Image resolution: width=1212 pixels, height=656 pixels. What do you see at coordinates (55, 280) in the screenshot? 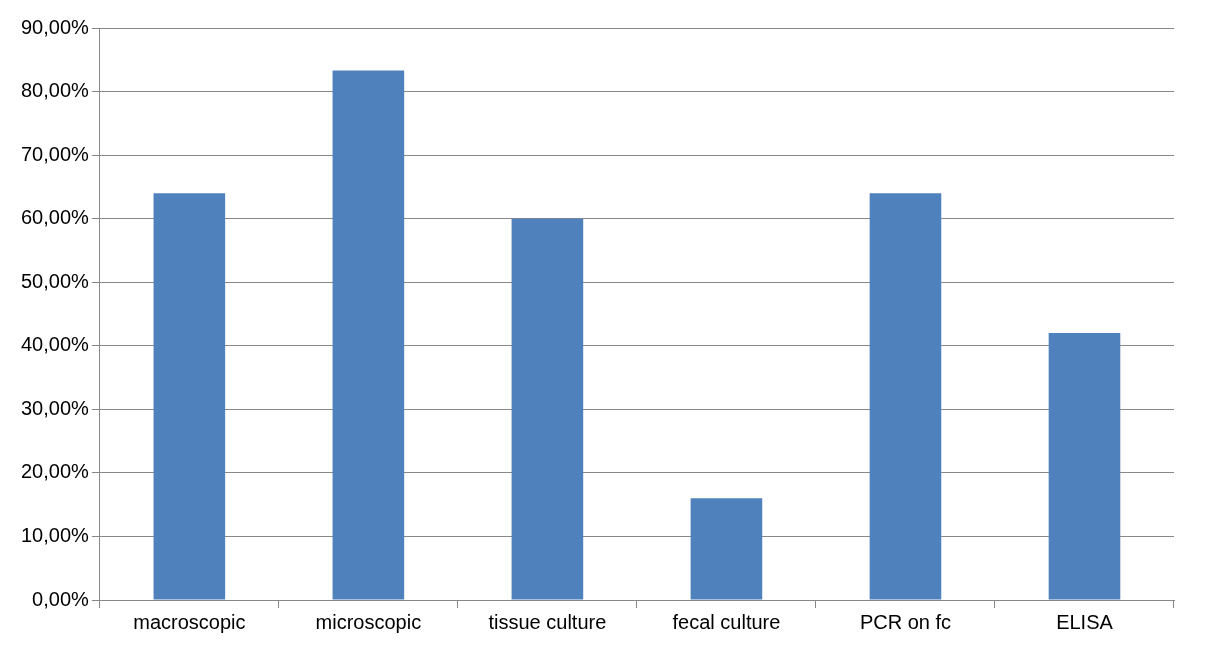
I see `y-tick-label: 50,00%` at bounding box center [55, 280].